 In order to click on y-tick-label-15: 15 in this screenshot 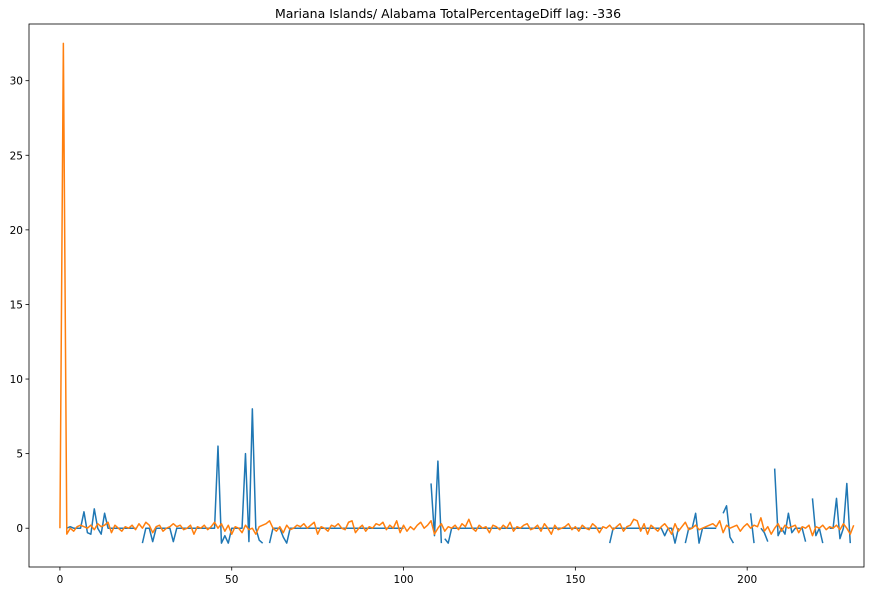, I will do `click(16, 305)`.